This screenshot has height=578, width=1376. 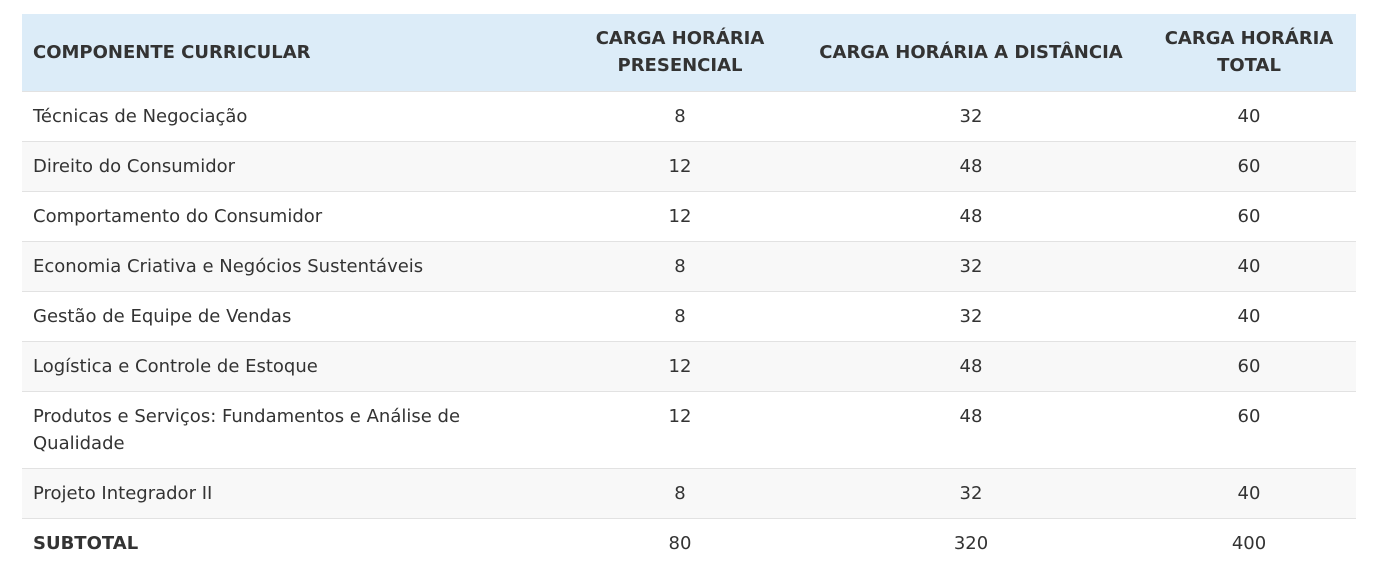 What do you see at coordinates (291, 115) in the screenshot?
I see `cell-componente: Técnicas de Negociação` at bounding box center [291, 115].